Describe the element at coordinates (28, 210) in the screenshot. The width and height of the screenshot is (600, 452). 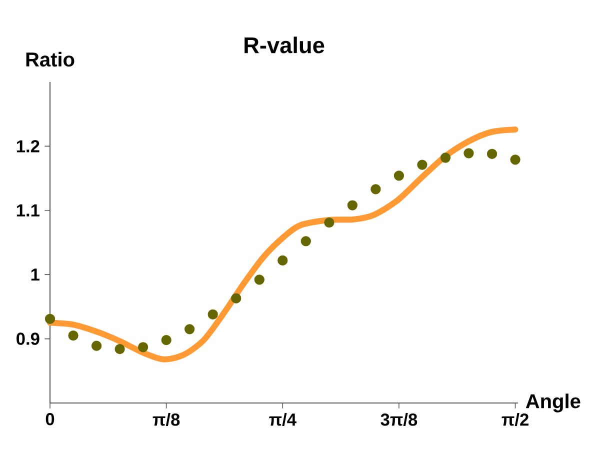
I see `y-tick-label: 1.1` at that location.